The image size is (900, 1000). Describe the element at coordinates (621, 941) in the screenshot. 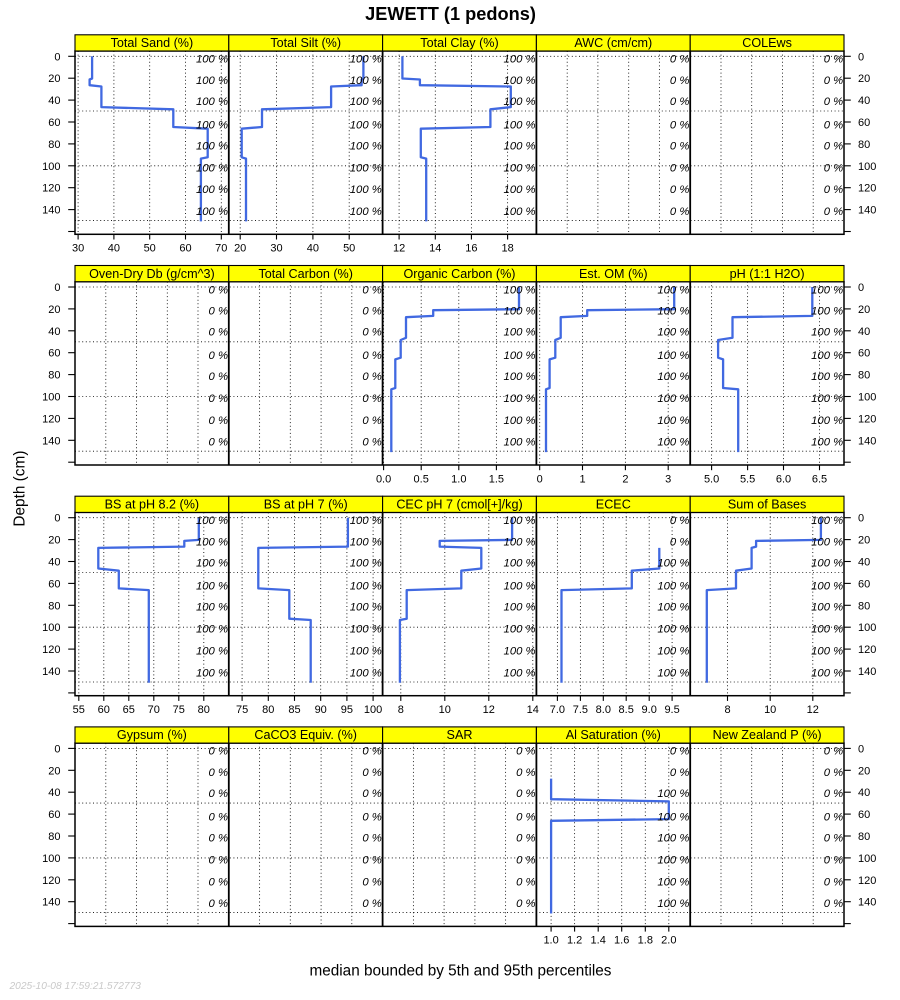

I see `svg-text: 1.6` at that location.